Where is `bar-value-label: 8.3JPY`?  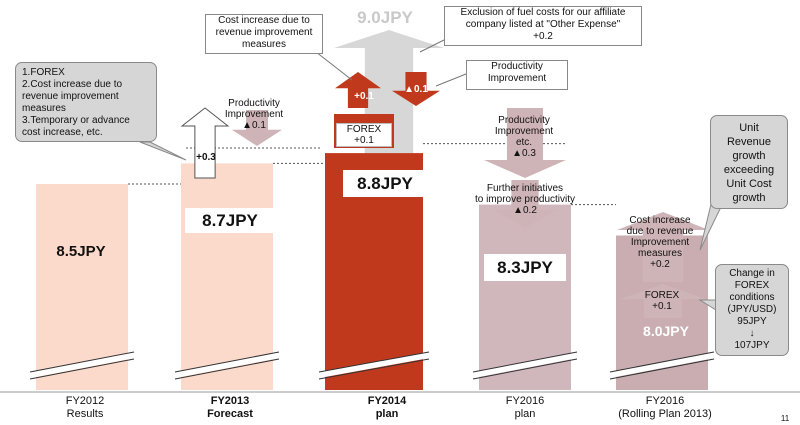
bar-value-label: 8.3JPY is located at coordinates (525, 267).